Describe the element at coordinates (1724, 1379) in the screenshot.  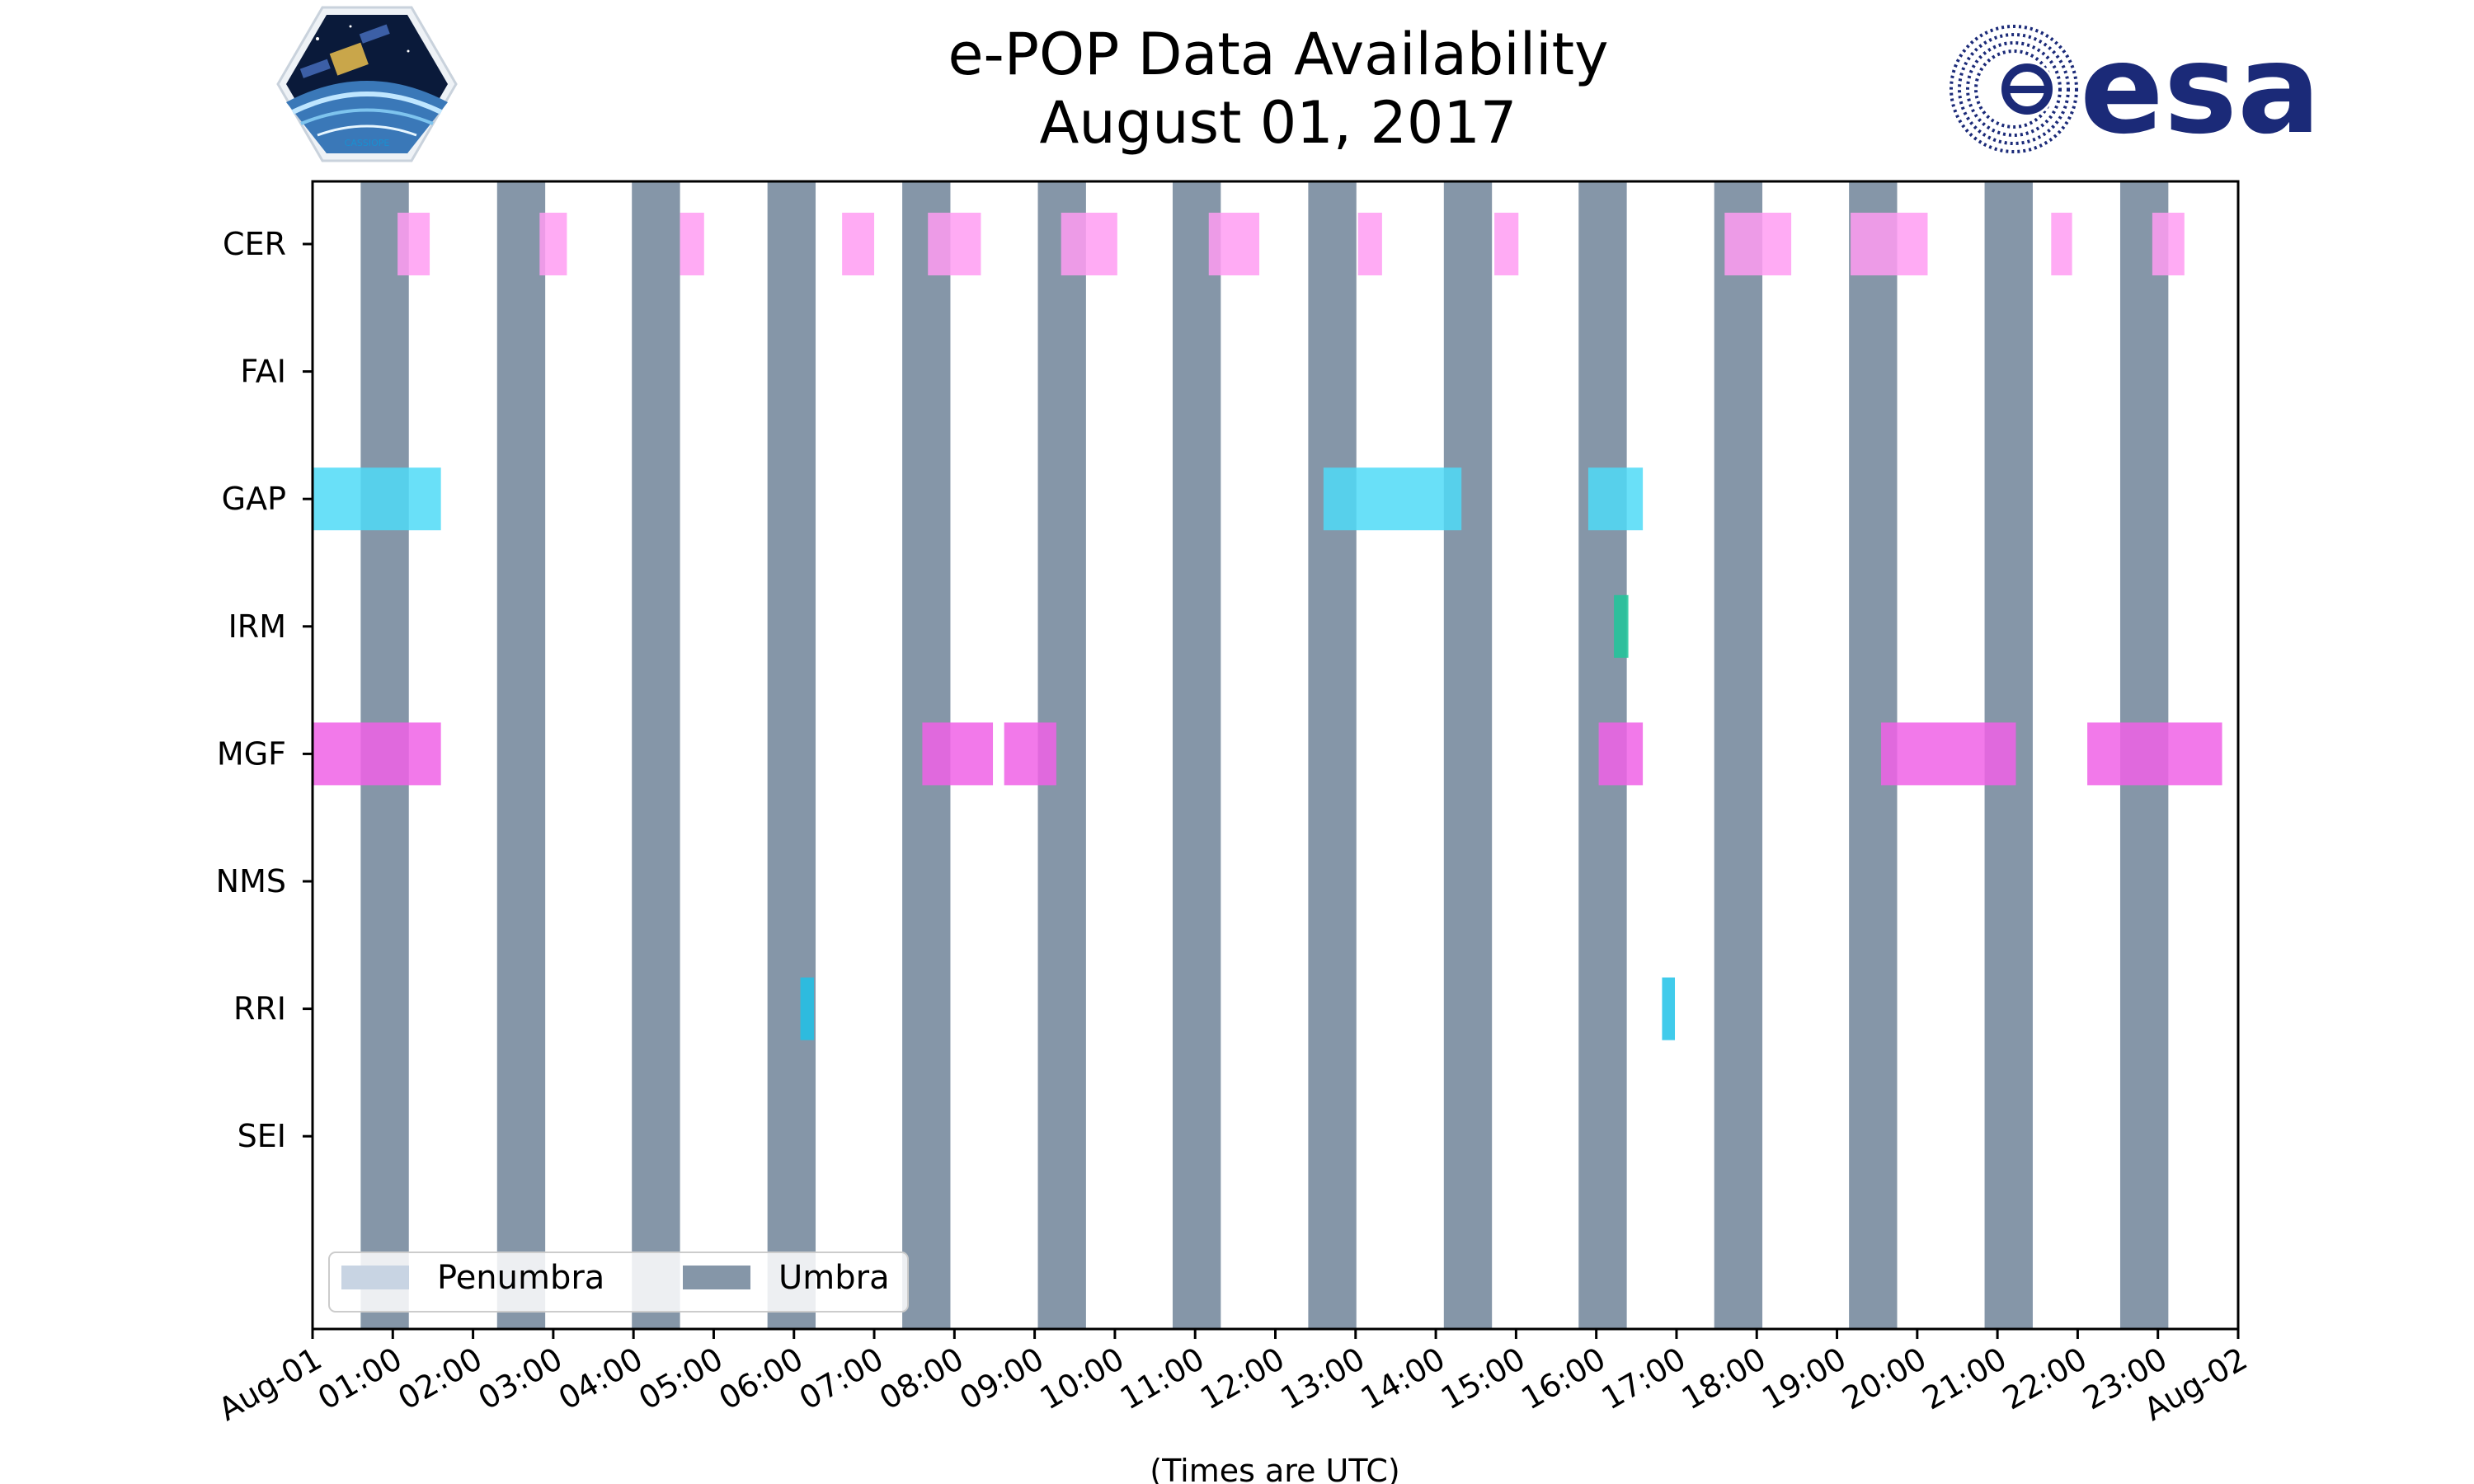
I see `x-tick-label-18: 18:00` at that location.